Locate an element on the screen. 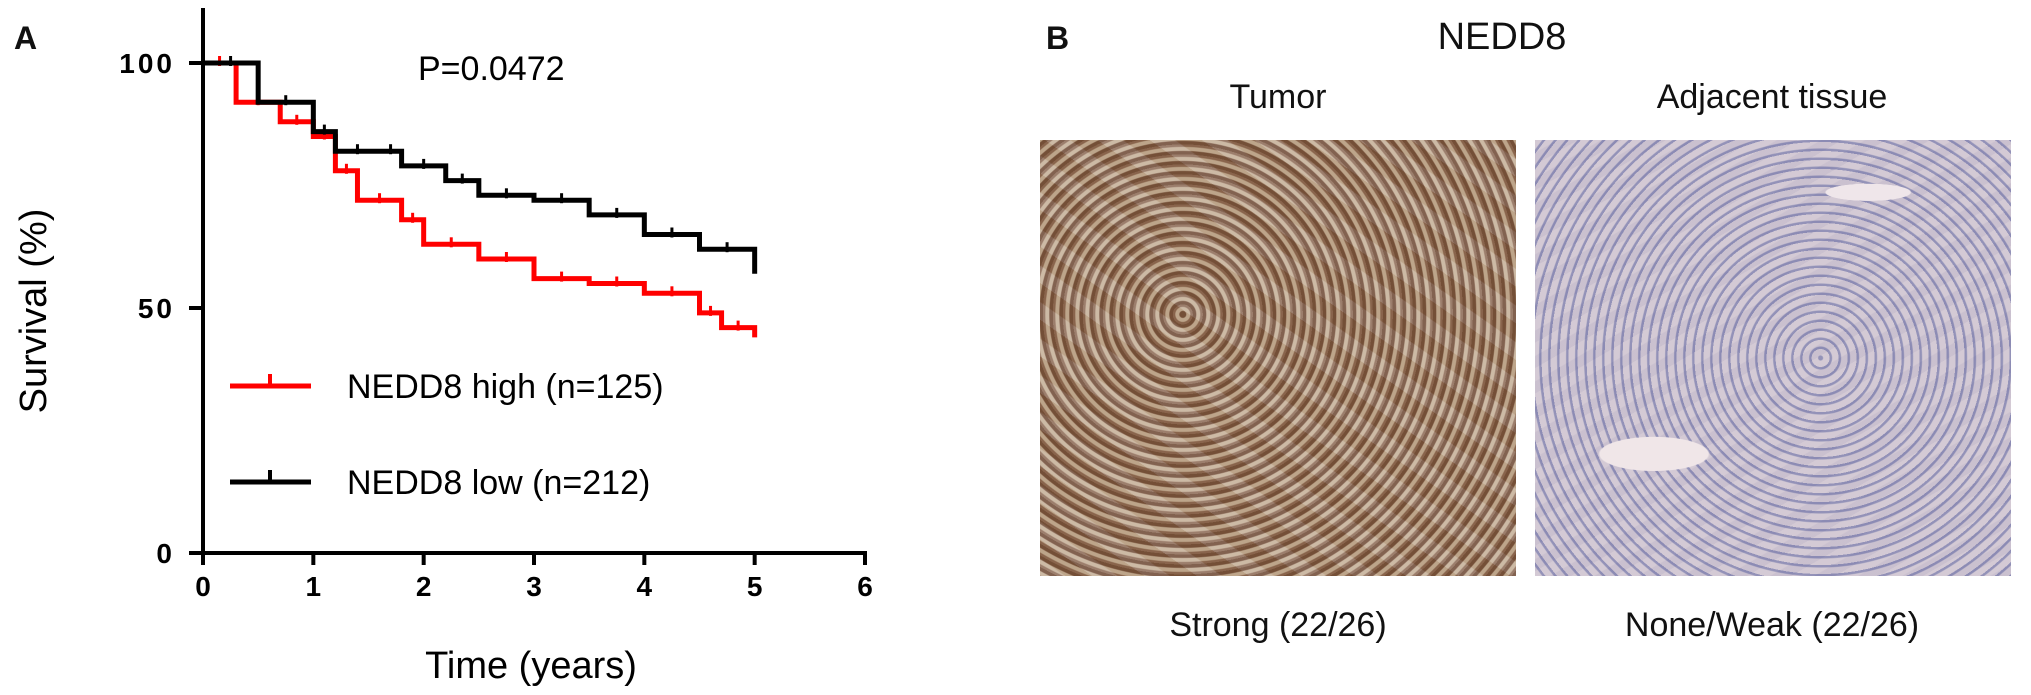 The height and width of the screenshot is (695, 2031). y-axis-title: Survival (%) is located at coordinates (34, 311).